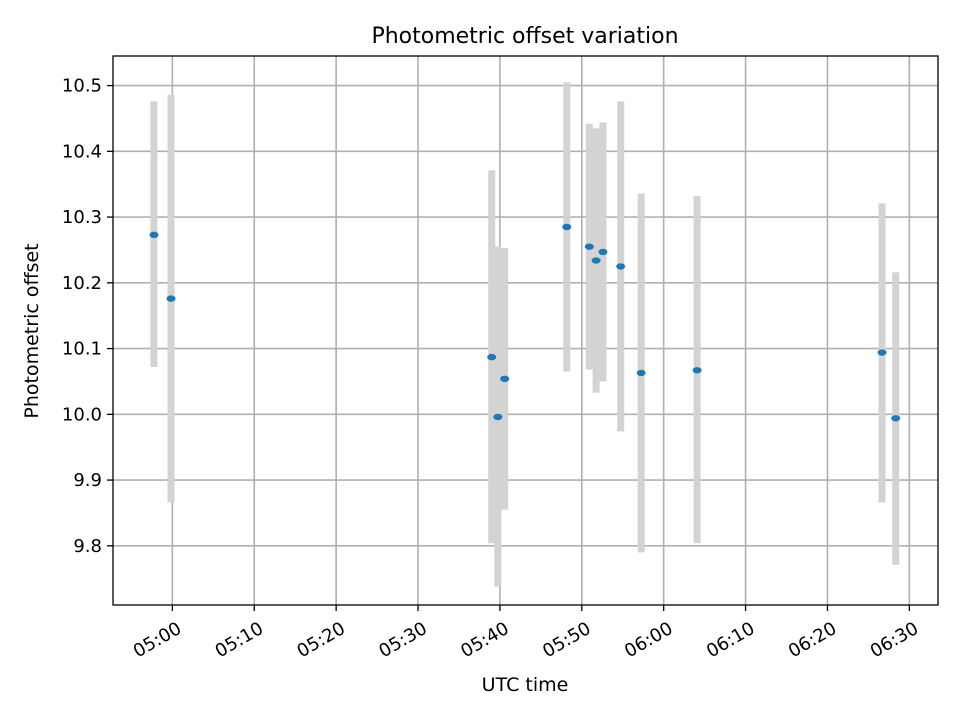 The image size is (960, 720). What do you see at coordinates (524, 36) in the screenshot?
I see `chart-title: Photometric offset variation` at bounding box center [524, 36].